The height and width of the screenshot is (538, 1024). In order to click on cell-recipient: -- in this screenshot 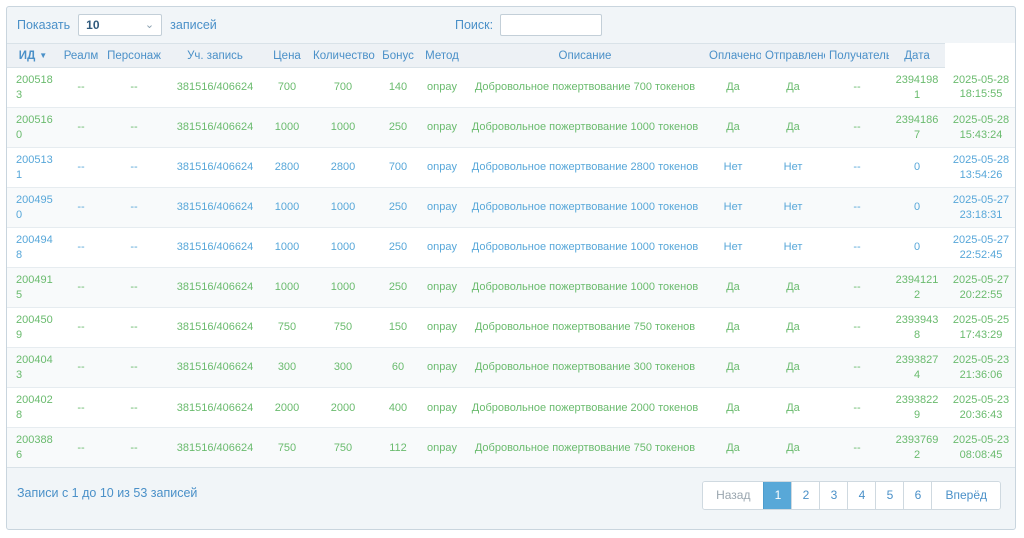, I will do `click(857, 88)`.